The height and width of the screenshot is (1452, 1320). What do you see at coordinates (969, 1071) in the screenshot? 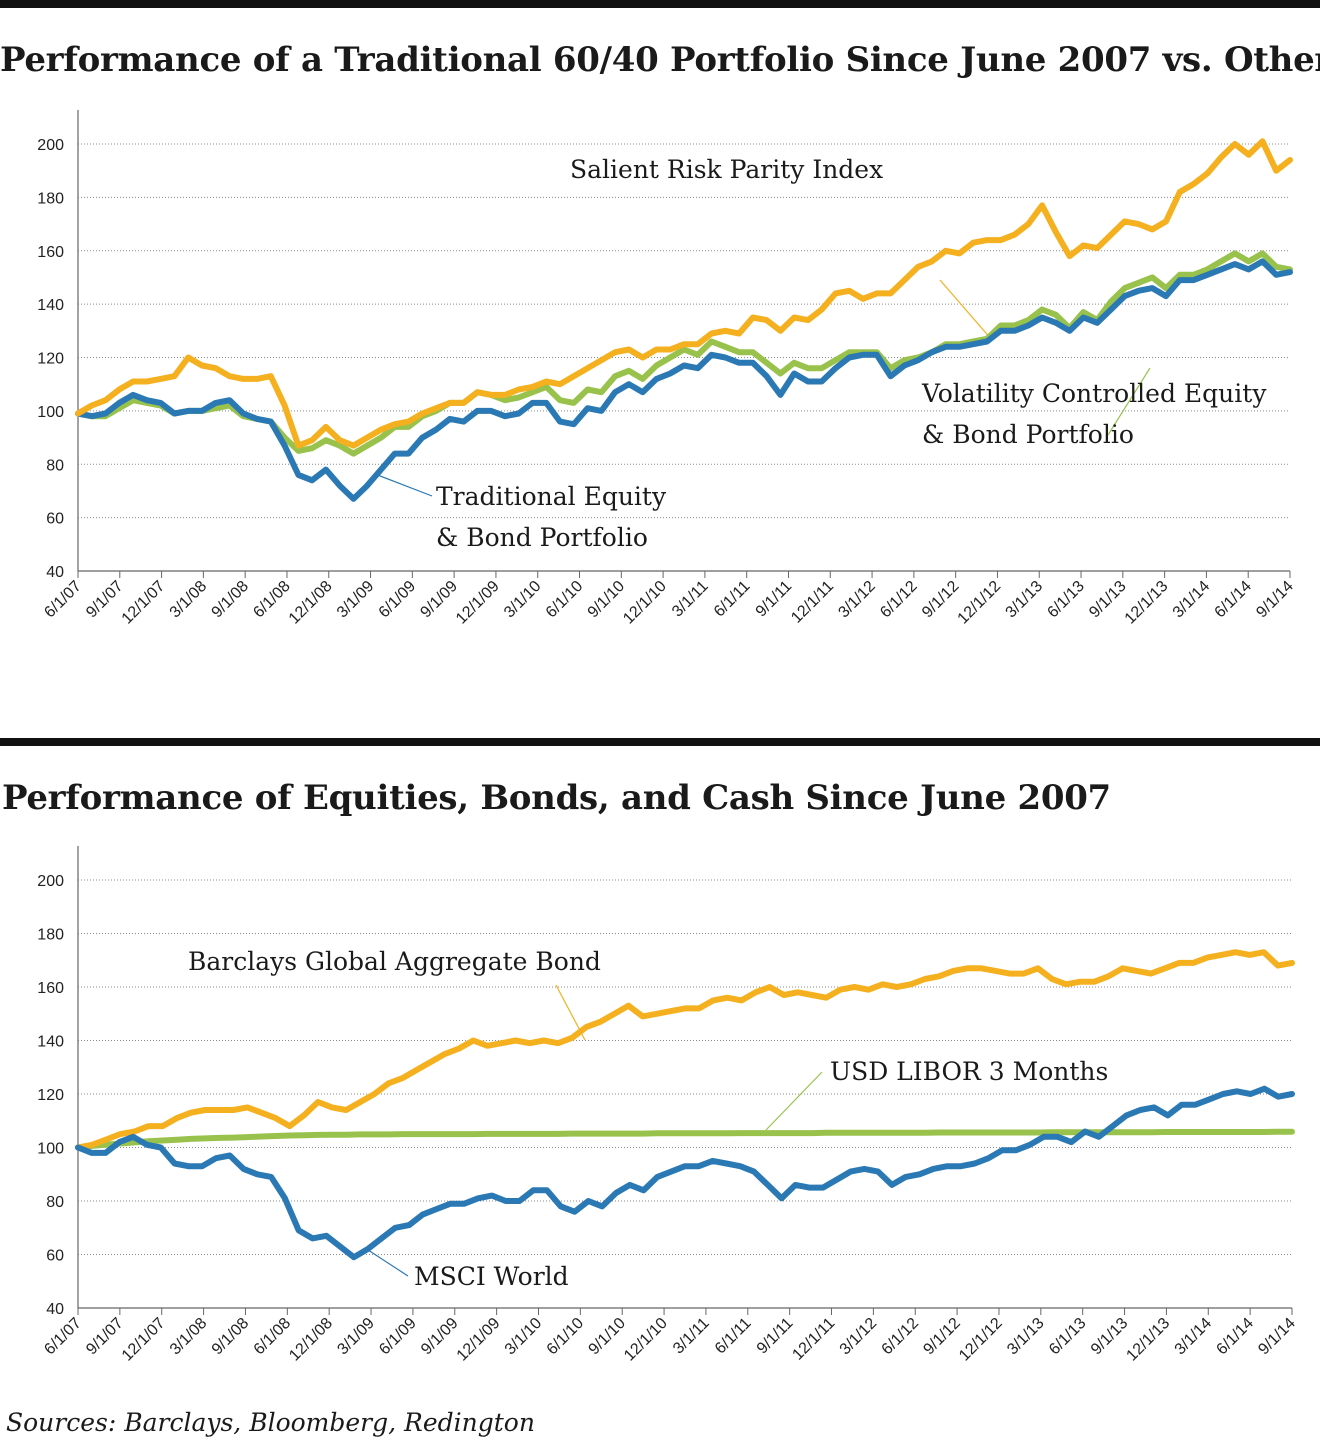
I see `series-annotation: USD LIBOR 3 Months` at bounding box center [969, 1071].